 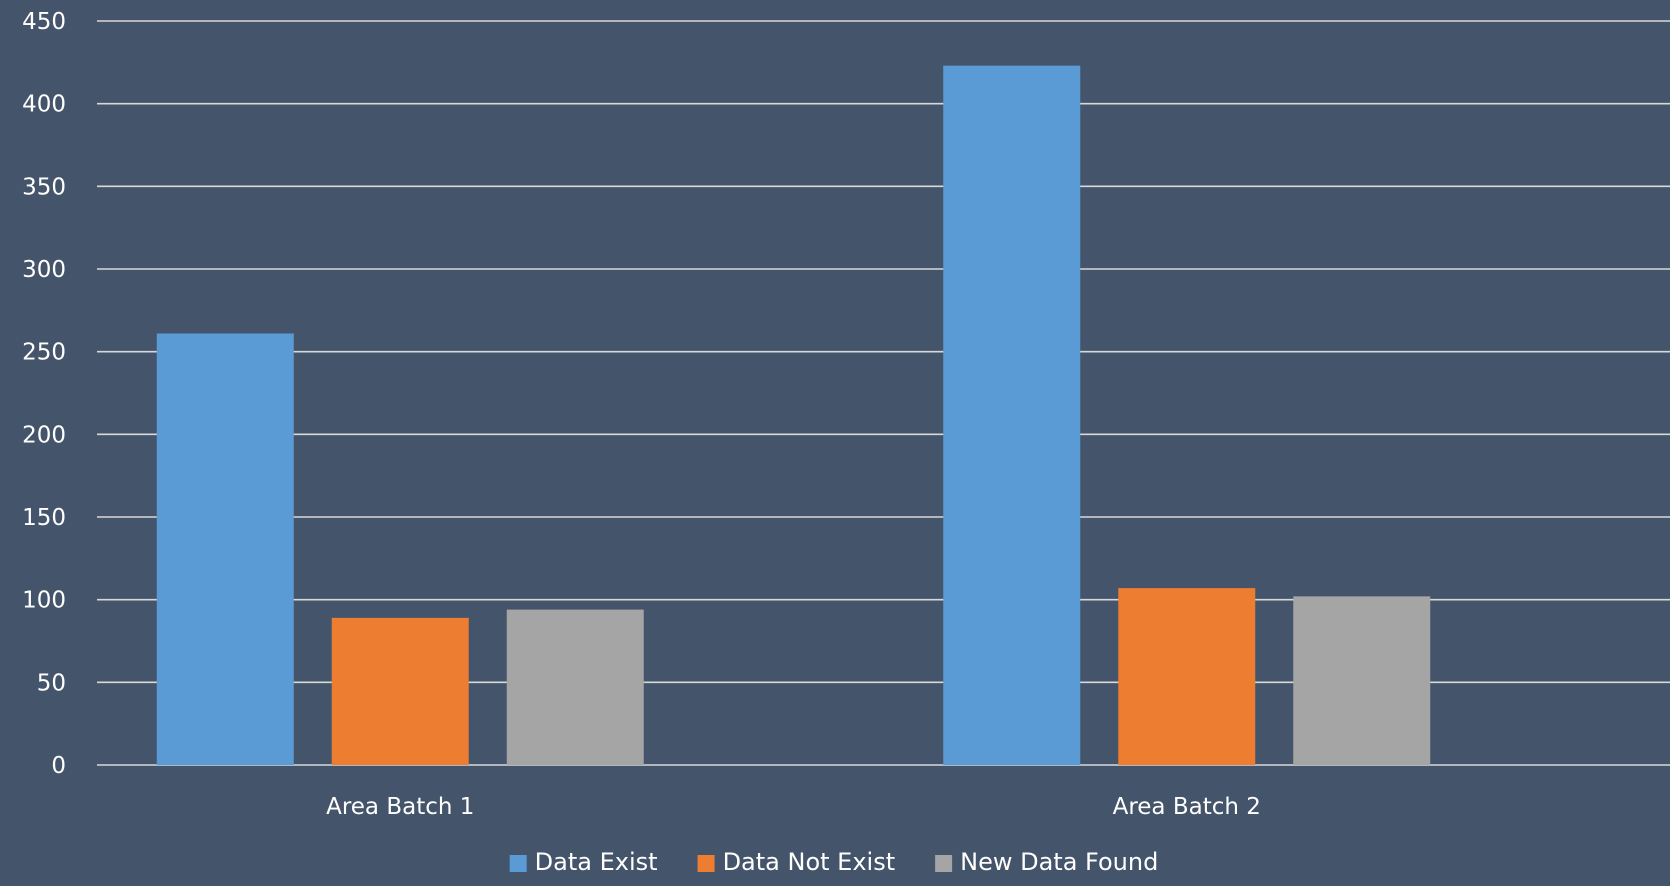 I want to click on y-tick-label-350: 350, so click(x=44, y=187).